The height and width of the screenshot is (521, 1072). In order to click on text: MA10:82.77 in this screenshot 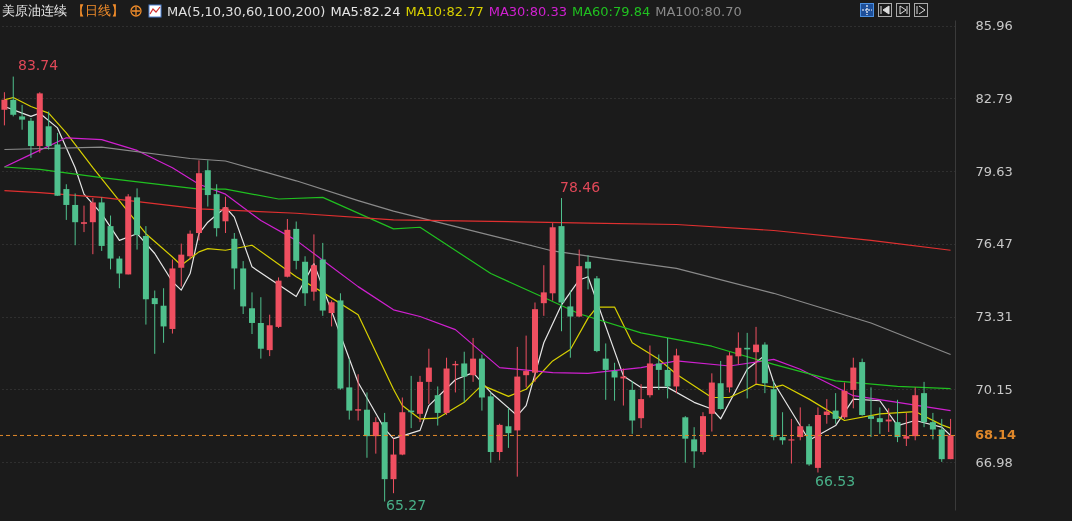, I will do `click(444, 11)`.